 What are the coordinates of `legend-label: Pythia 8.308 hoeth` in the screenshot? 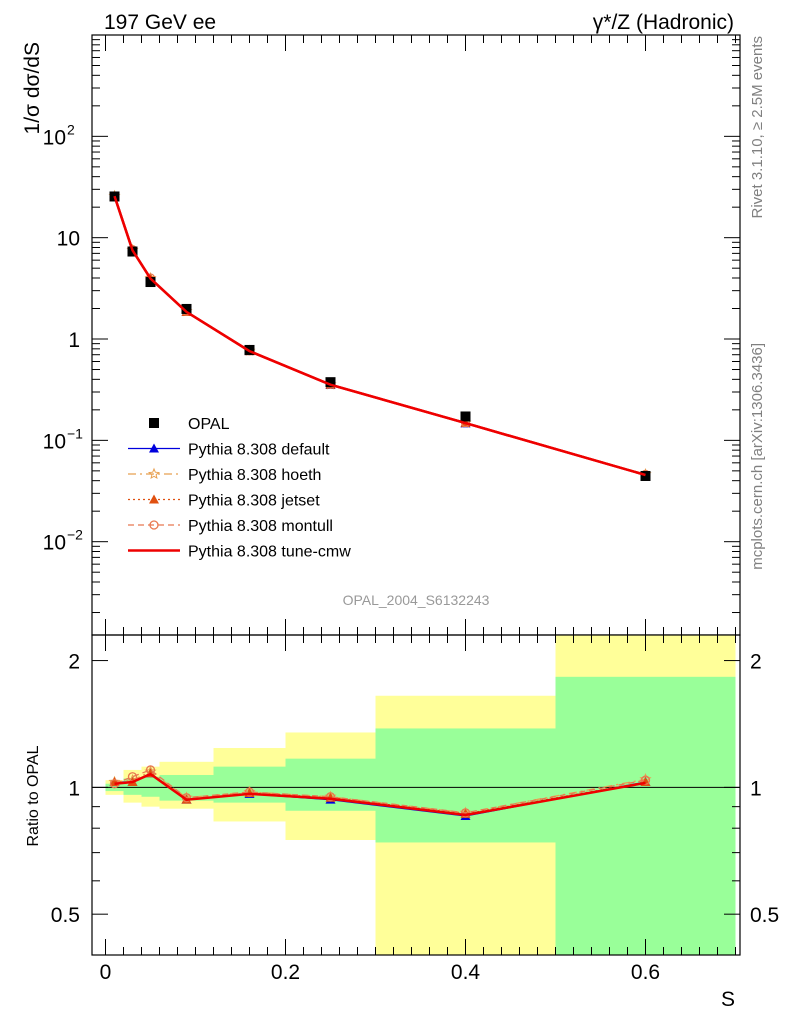 It's located at (254, 475).